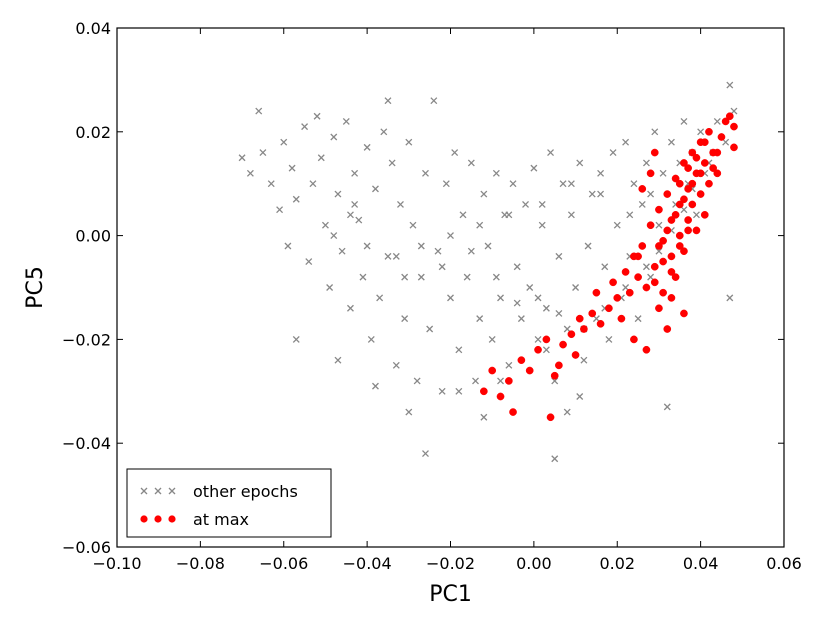 The width and height of the screenshot is (830, 627). What do you see at coordinates (93, 132) in the screenshot?
I see `y-tick-label: 0.02` at bounding box center [93, 132].